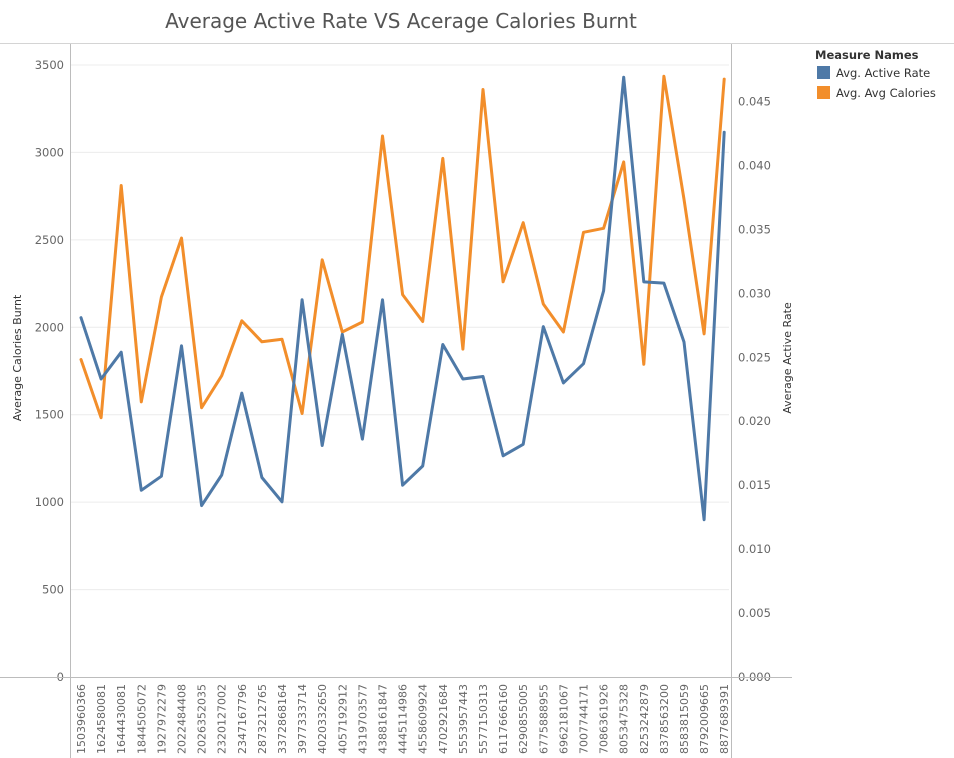 This screenshot has width=954, height=758. I want to click on right-axis-tick-label: 0.025, so click(754, 357).